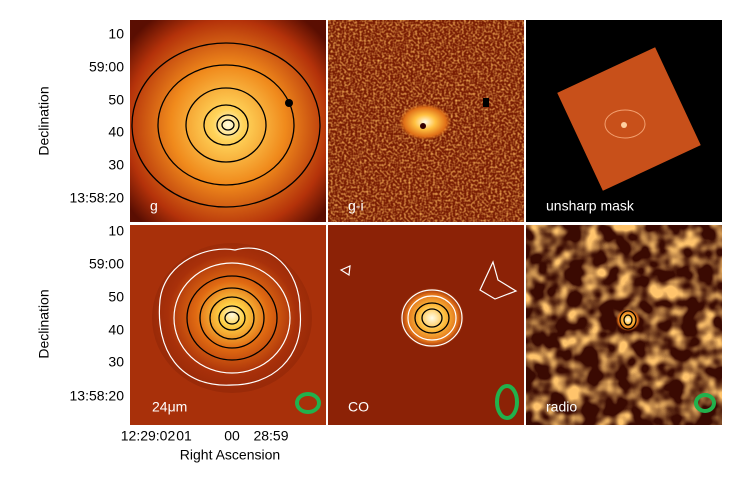 The image size is (750, 479). What do you see at coordinates (561, 407) in the screenshot?
I see `panel-label: radio` at bounding box center [561, 407].